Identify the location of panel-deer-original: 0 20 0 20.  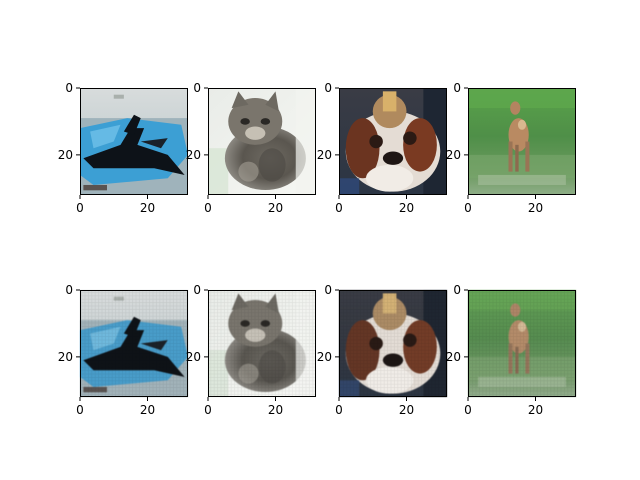
(511, 148).